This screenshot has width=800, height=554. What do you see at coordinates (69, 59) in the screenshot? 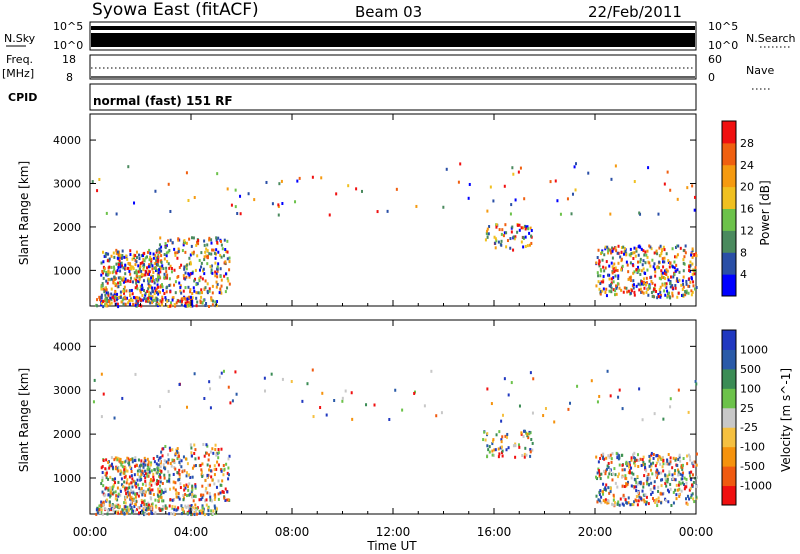
I see `freq-top-tick: 18` at bounding box center [69, 59].